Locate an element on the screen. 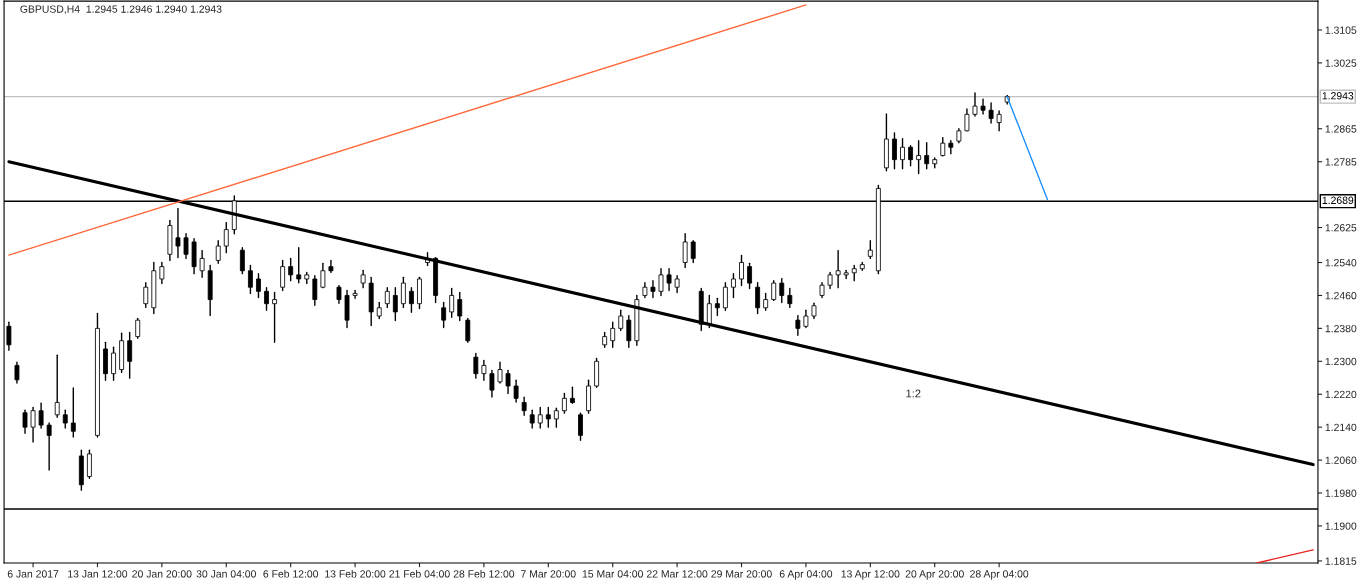 This screenshot has width=1358, height=584. x-tick-label: 20 Apr 20:00 is located at coordinates (934, 575).